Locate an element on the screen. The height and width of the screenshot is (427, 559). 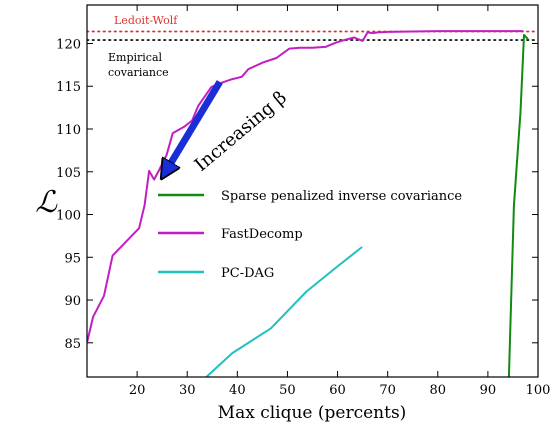
y-tick-label-120: 120 is located at coordinates (68, 44).